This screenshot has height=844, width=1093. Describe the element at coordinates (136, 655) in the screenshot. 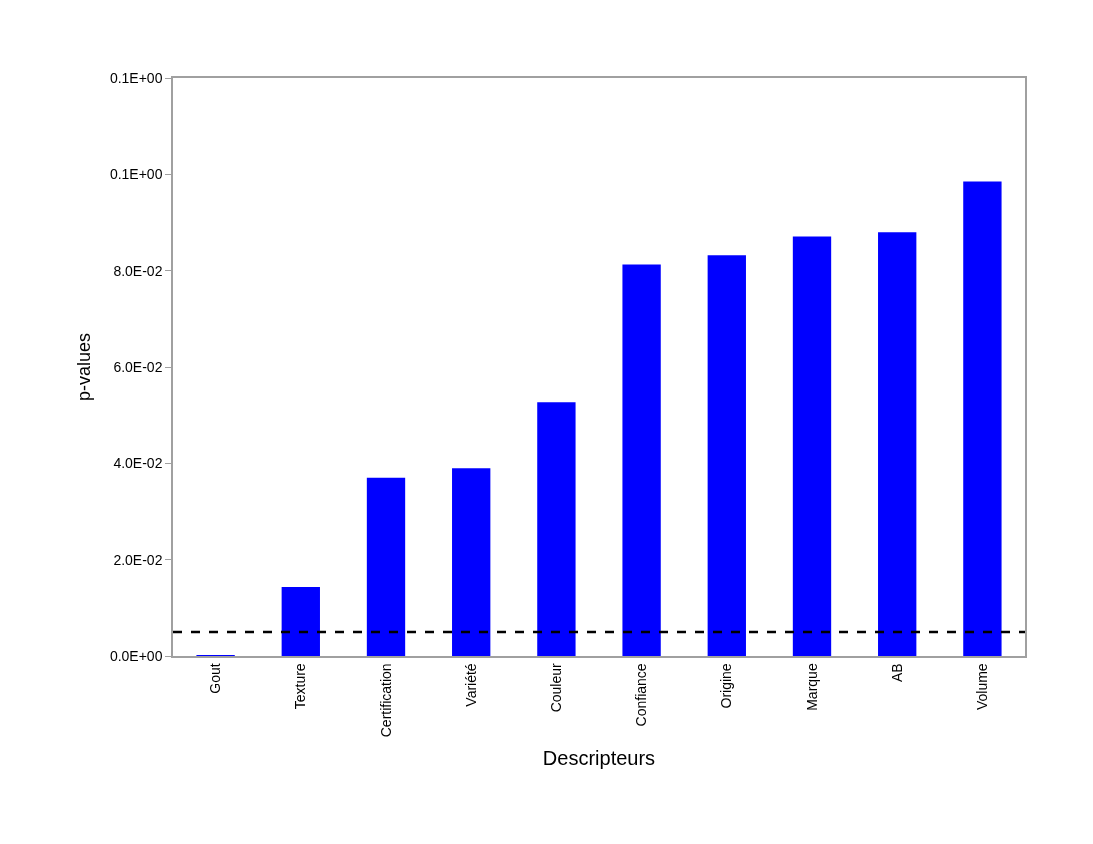

I see `y-tick-label: 0.0E+00` at that location.